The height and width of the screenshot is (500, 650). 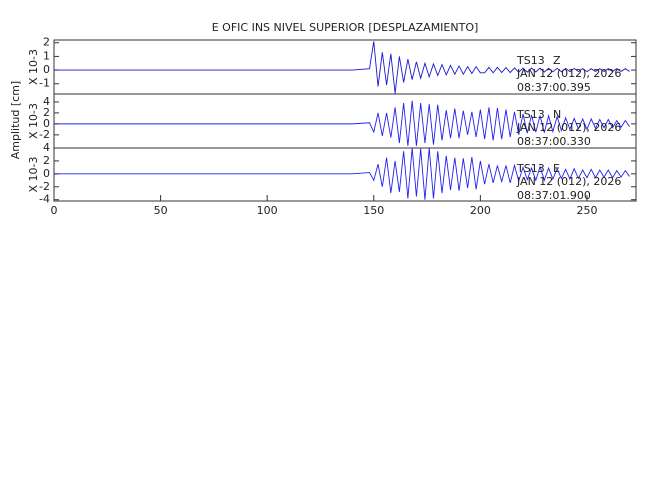 What do you see at coordinates (44, 83) in the screenshot?
I see `y-tick-label: -1` at bounding box center [44, 83].